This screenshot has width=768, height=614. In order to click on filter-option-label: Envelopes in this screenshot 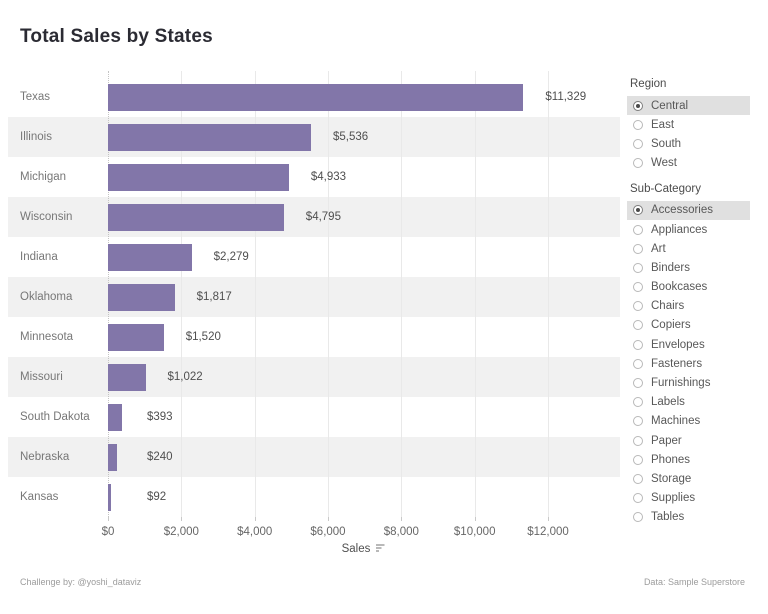, I will do `click(678, 344)`.